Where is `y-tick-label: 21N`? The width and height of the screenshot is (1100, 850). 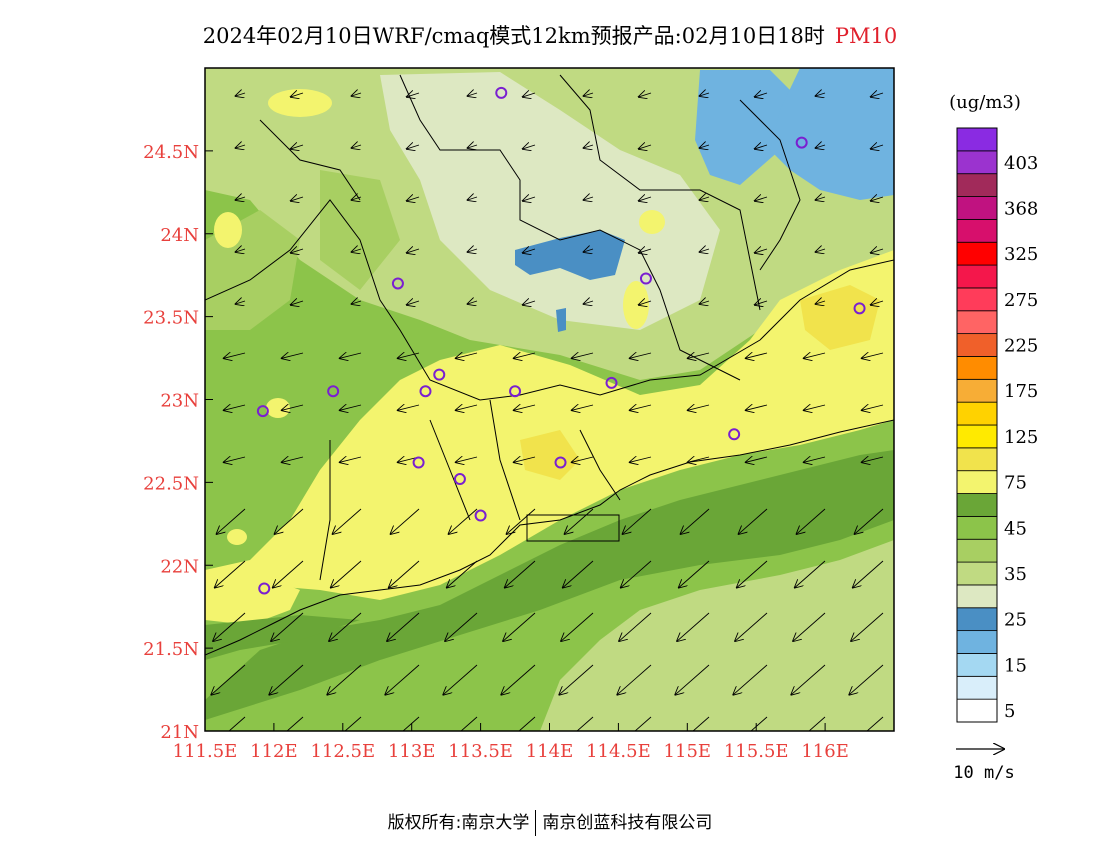
y-tick-label: 21N is located at coordinates (179, 732).